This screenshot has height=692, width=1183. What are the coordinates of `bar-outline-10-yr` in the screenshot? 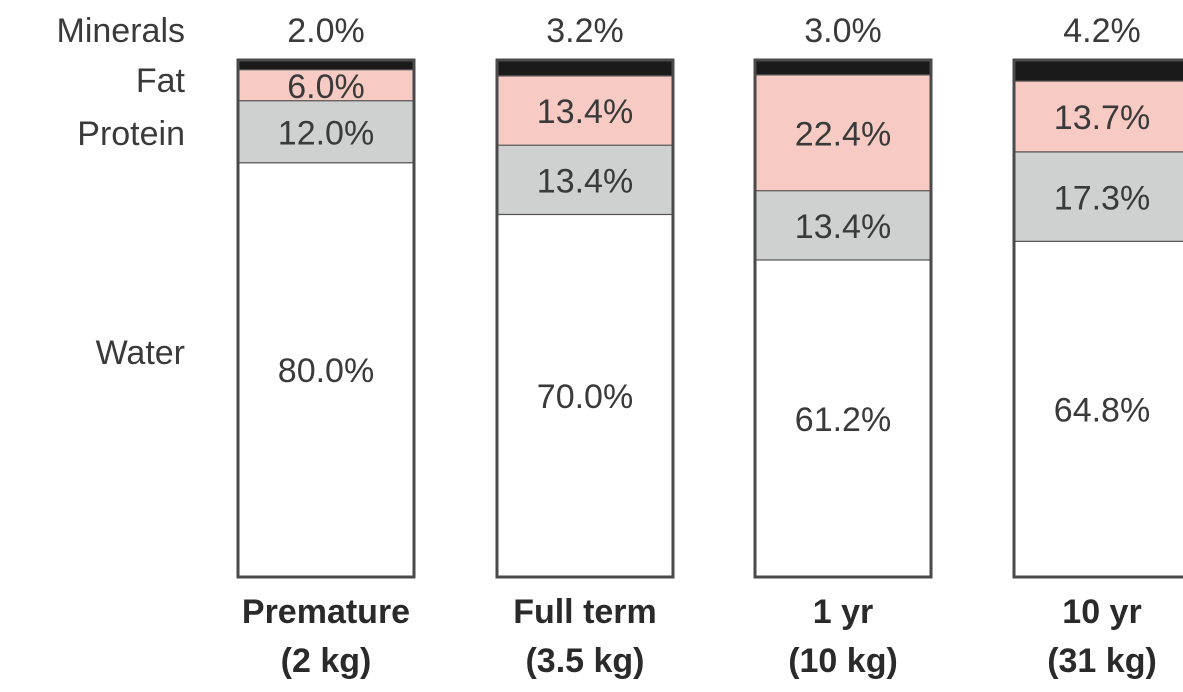 It's located at (1097, 318).